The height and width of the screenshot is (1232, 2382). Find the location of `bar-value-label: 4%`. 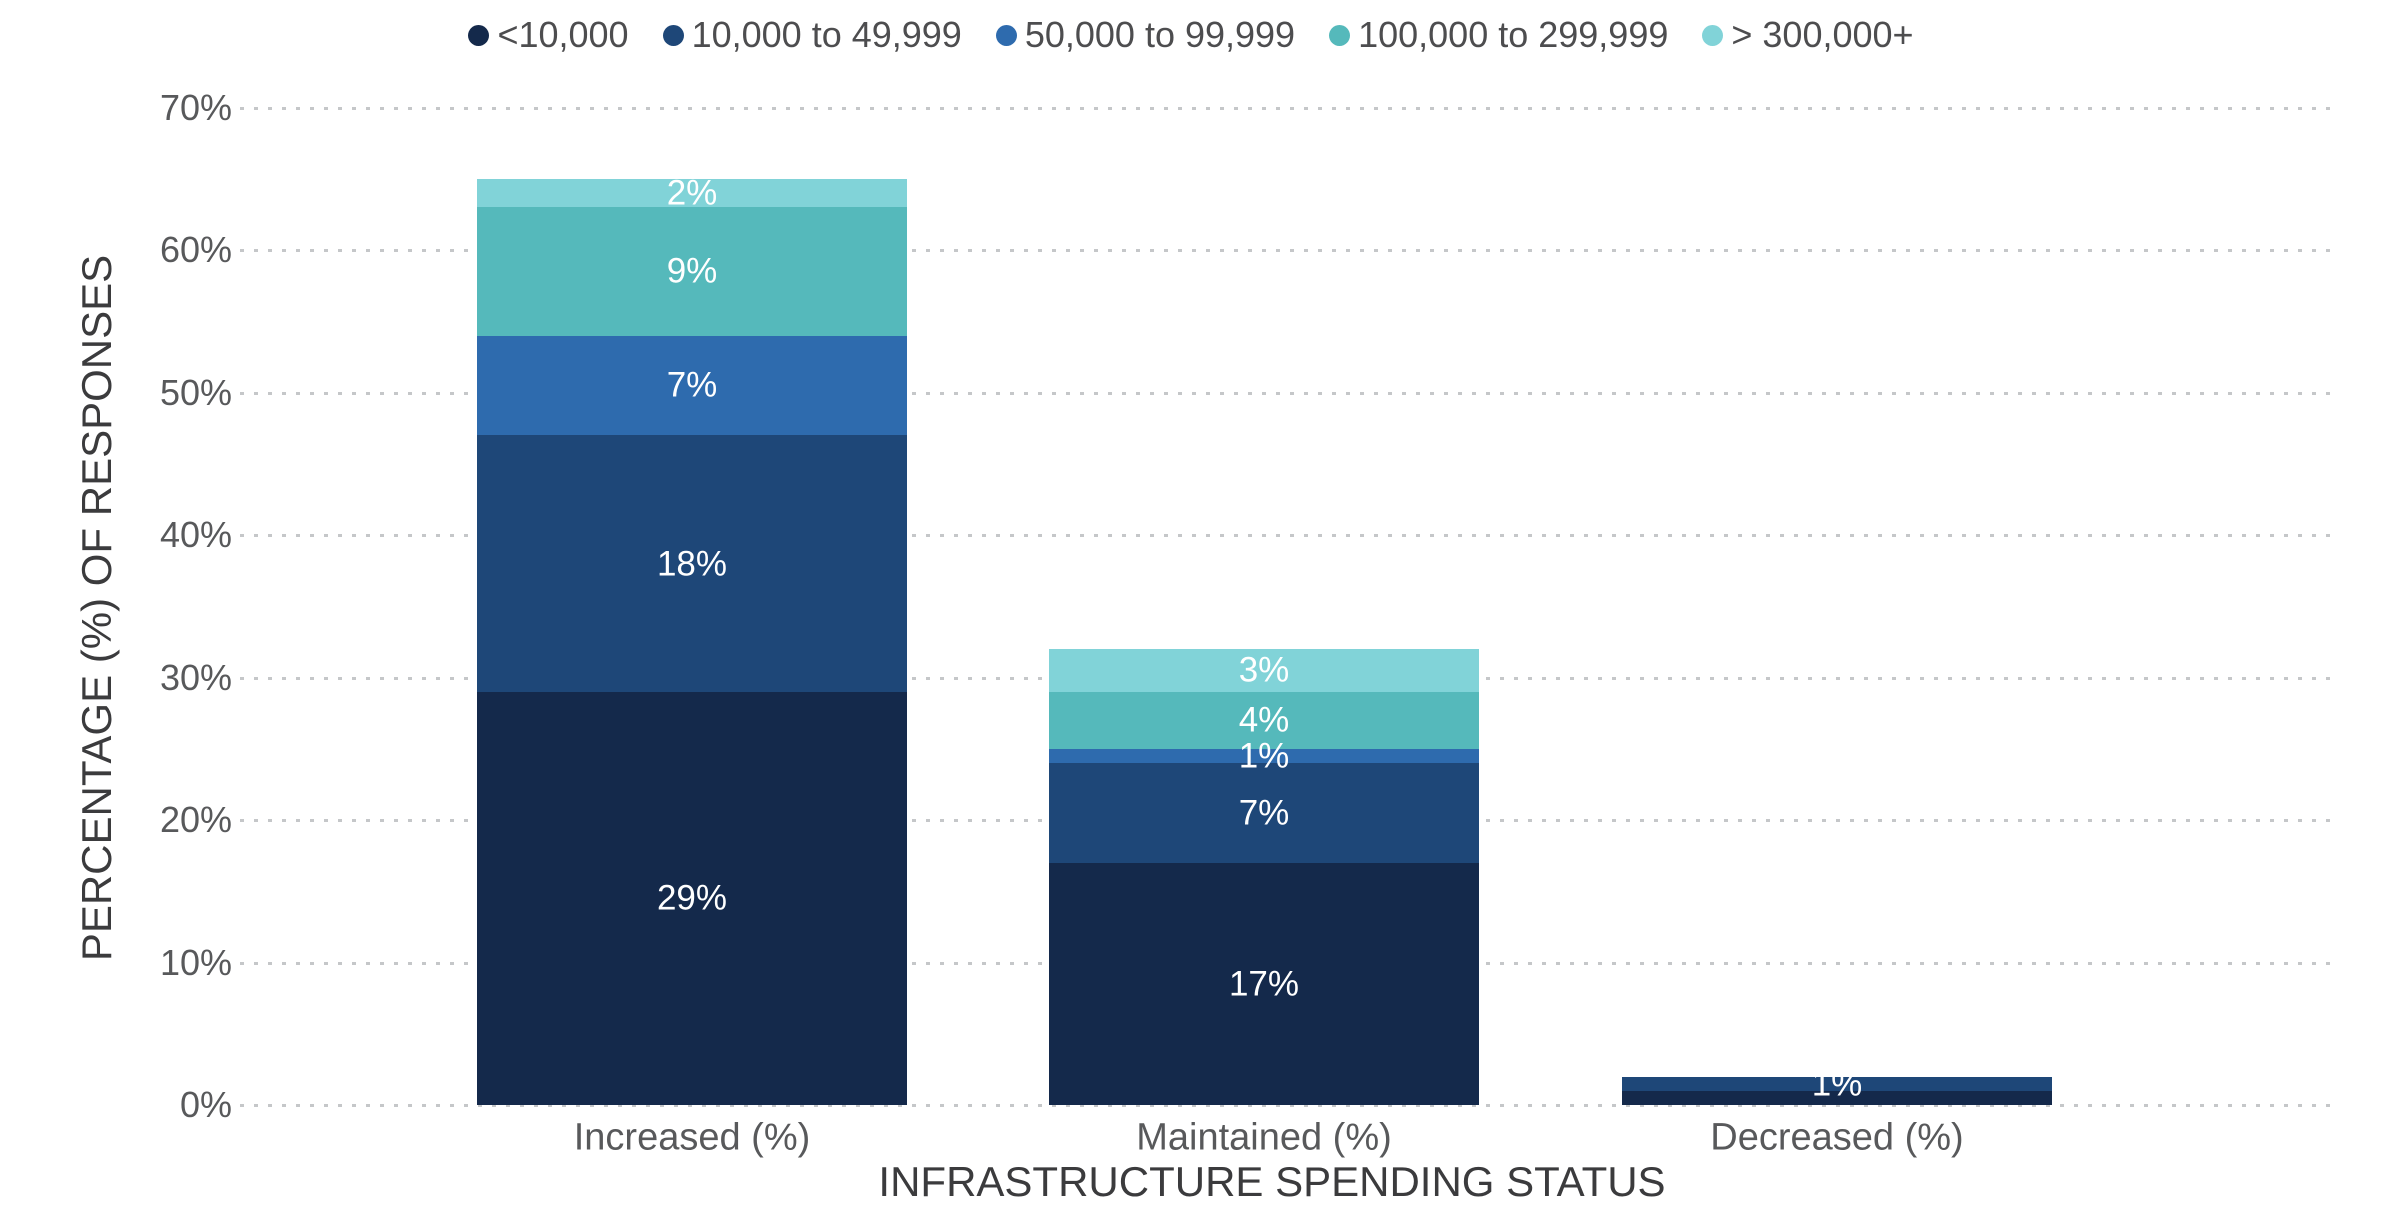

bar-value-label: 4% is located at coordinates (1264, 720).